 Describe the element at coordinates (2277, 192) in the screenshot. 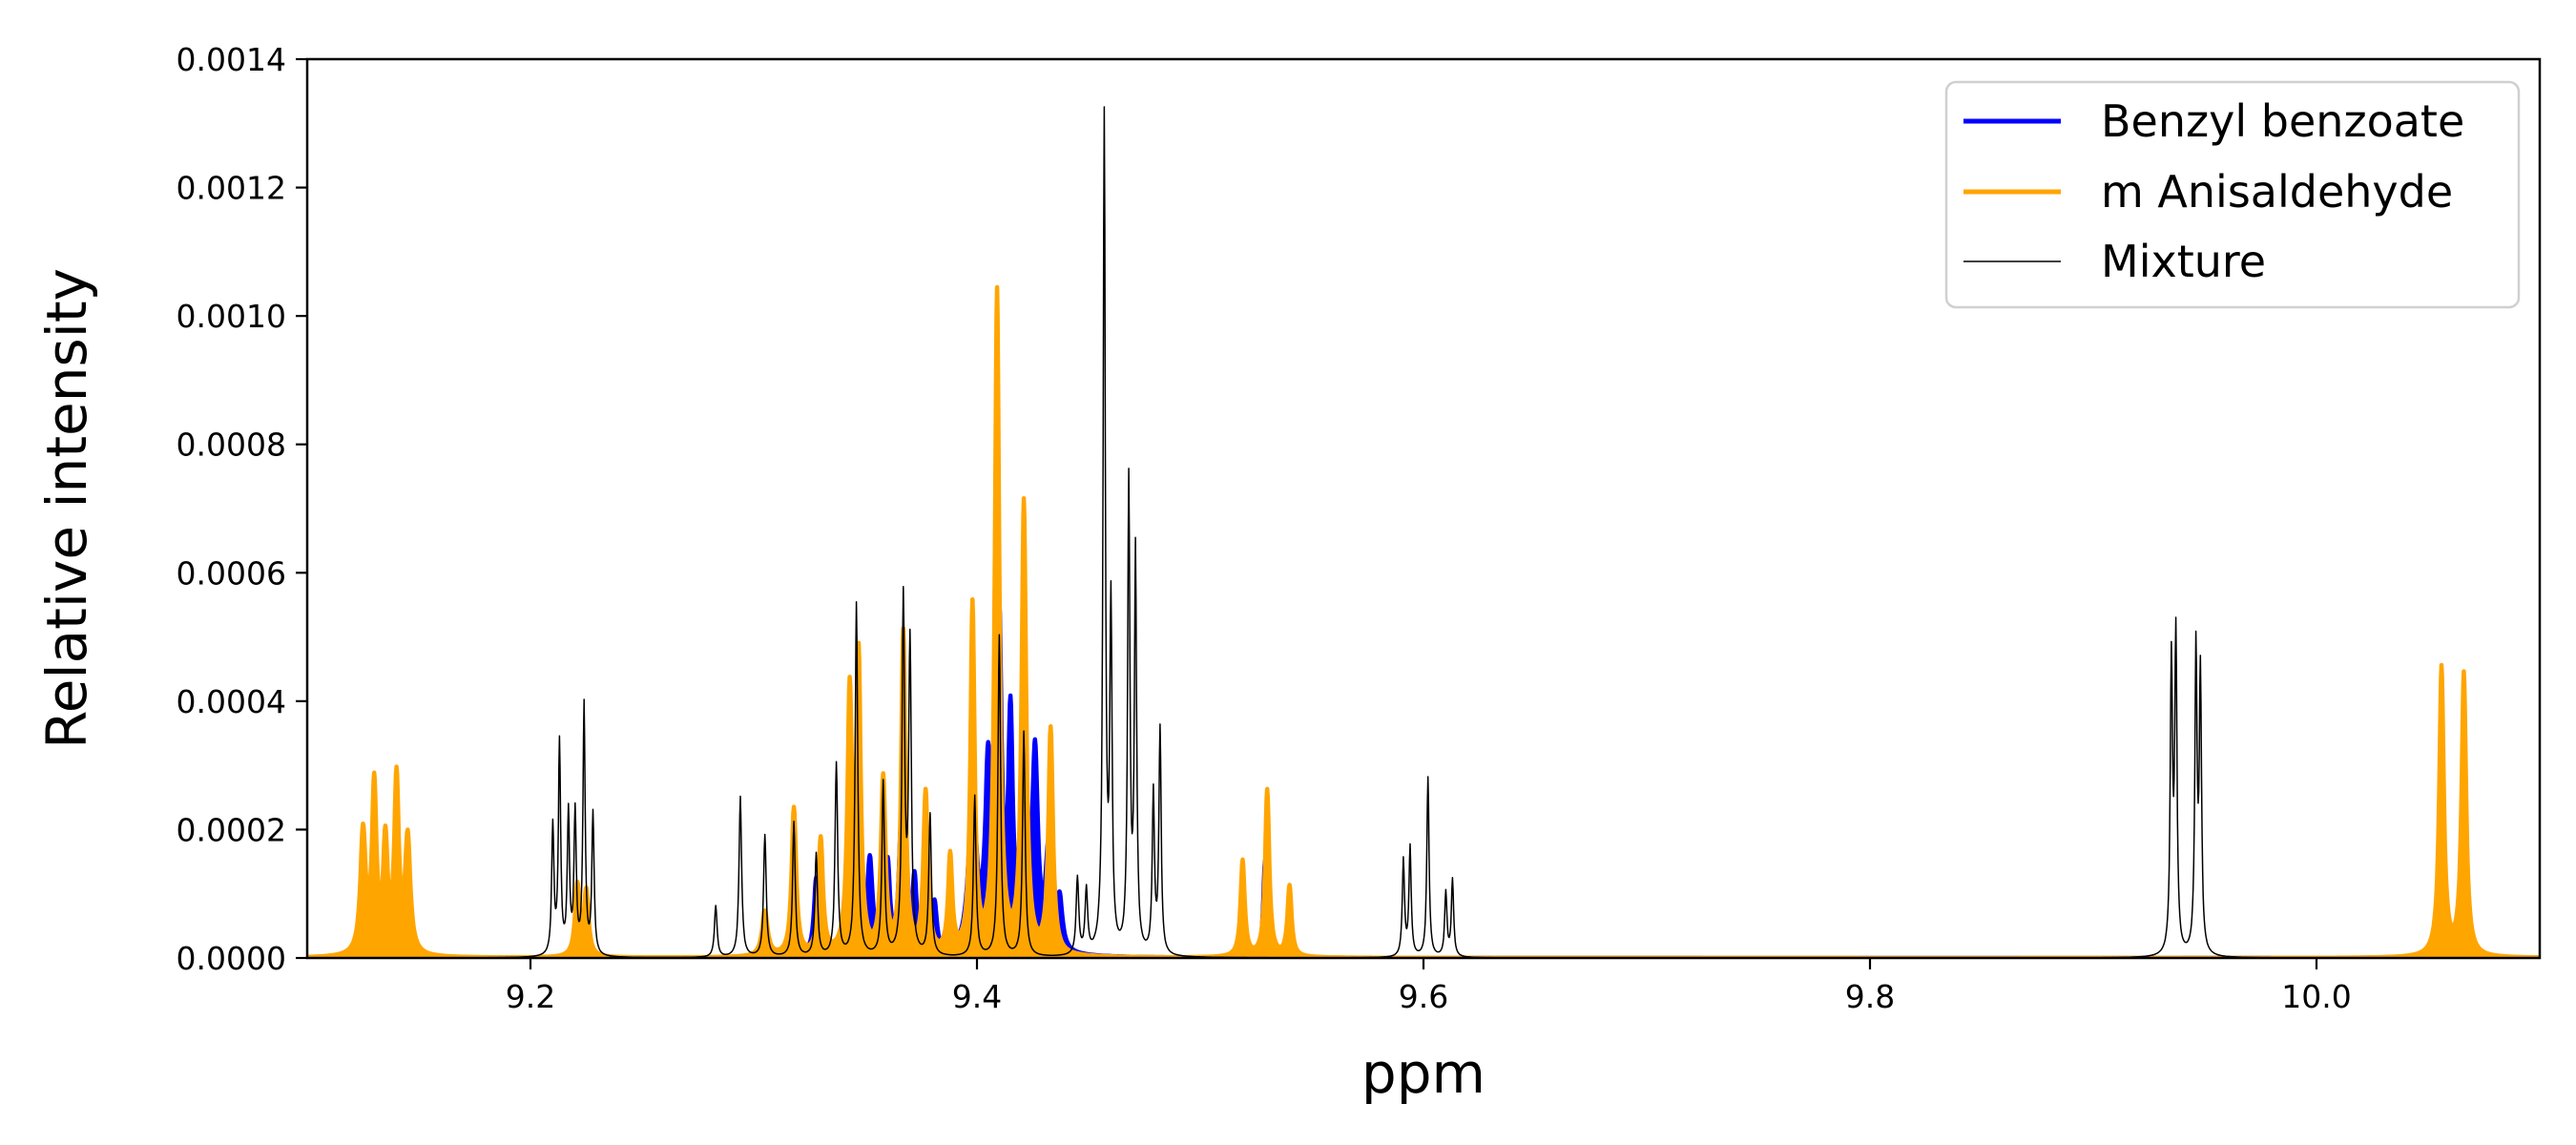

I see `legend-label-m-anisaldehyde: m Anisaldehyde` at that location.